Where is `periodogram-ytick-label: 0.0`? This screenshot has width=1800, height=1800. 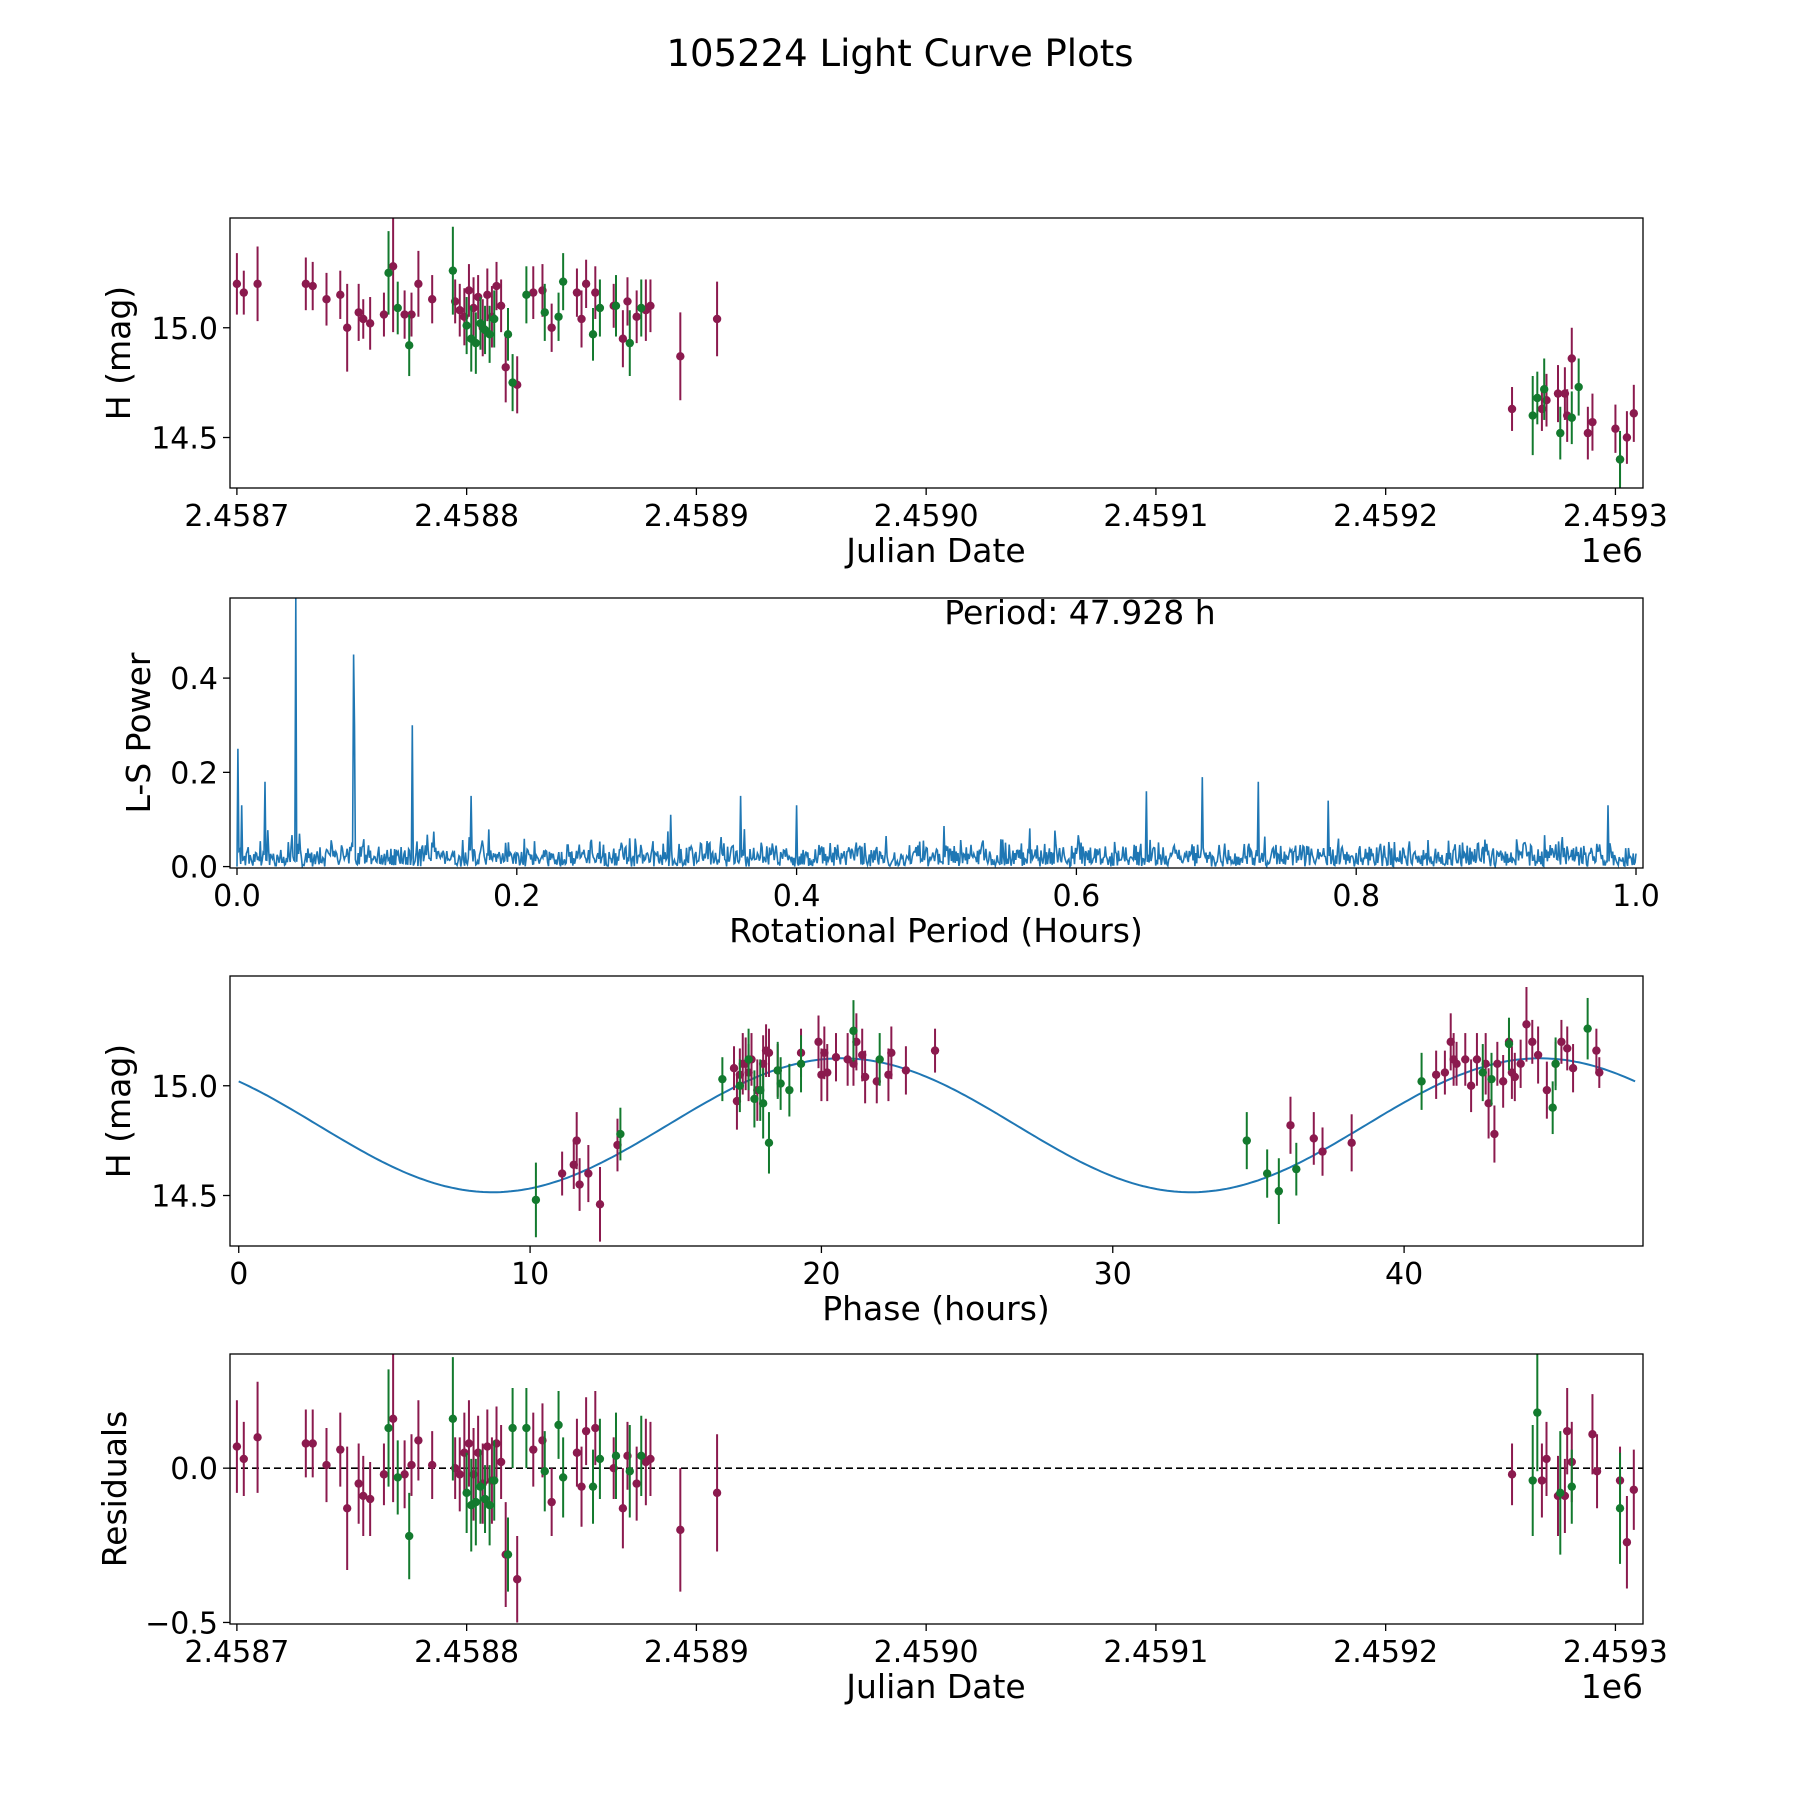 periodogram-ytick-label: 0.0 is located at coordinates (194, 868).